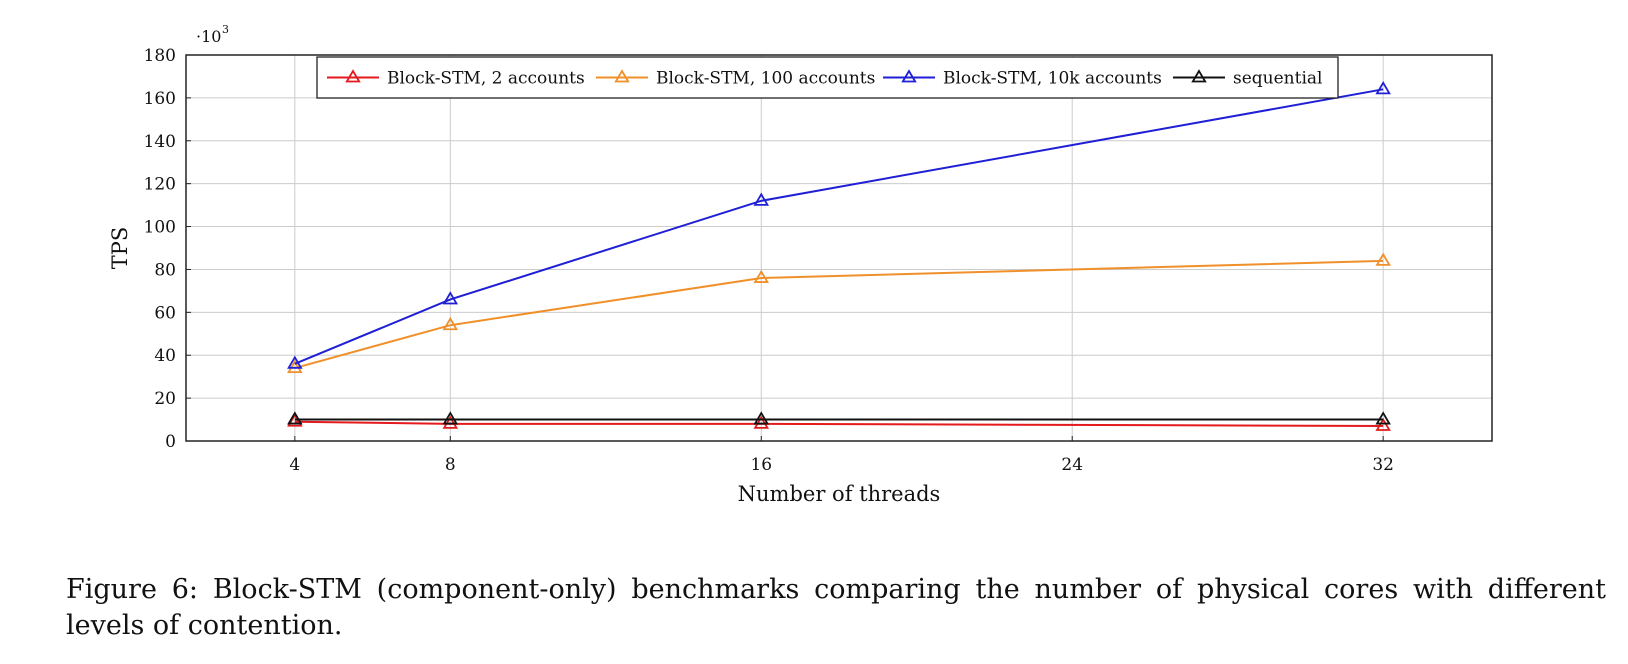  I want to click on legend-item: Block-STM, 100 accounts, so click(735, 79).